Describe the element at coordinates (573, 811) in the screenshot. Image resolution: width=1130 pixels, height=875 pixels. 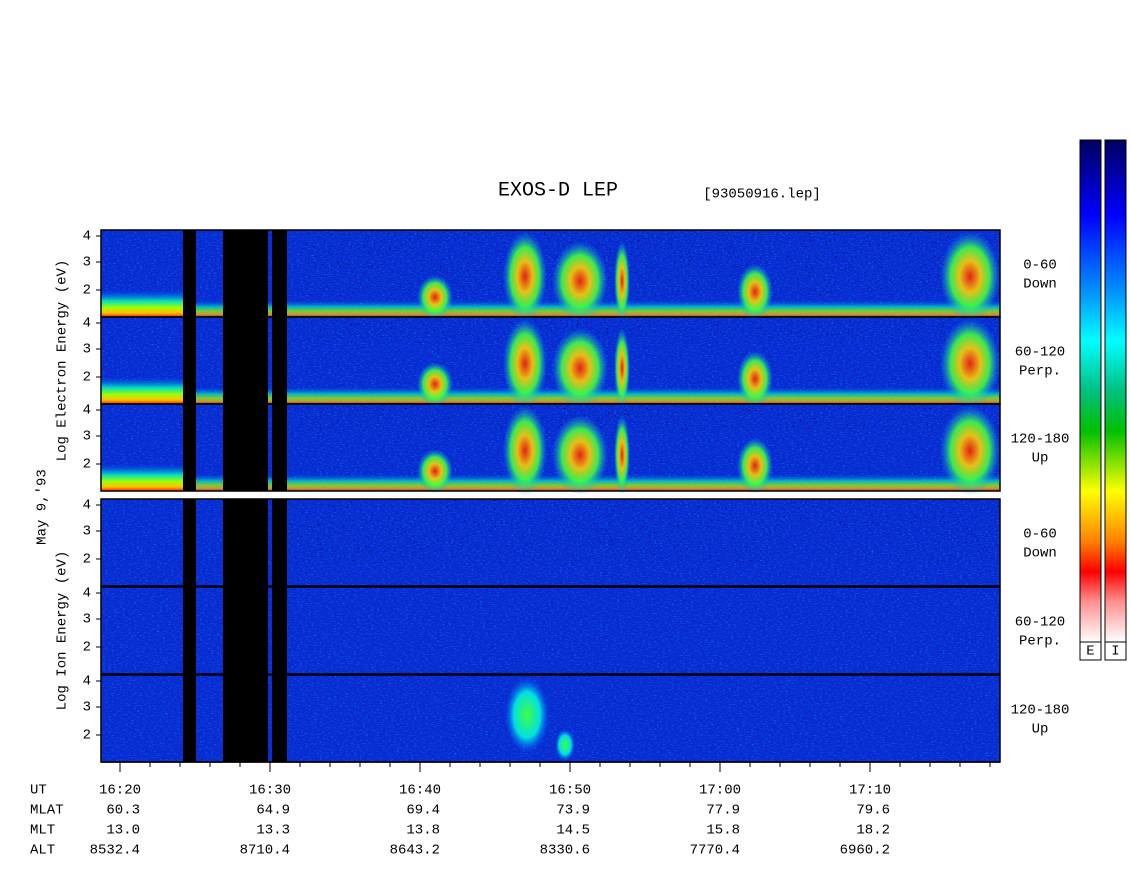
I see `ephemeris-value: 73.9` at that location.